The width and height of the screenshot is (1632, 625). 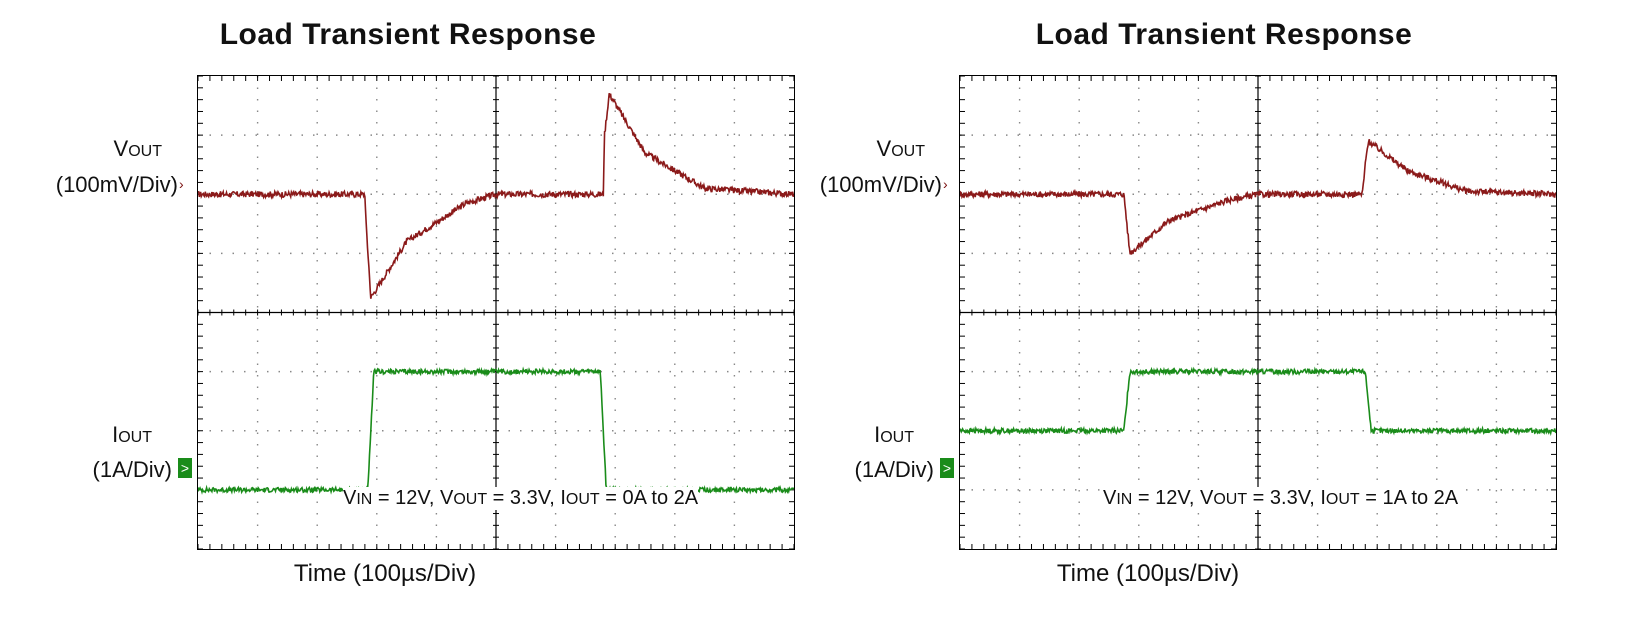 What do you see at coordinates (521, 498) in the screenshot?
I see `test-conditions: VIN = 12V, VOUT = 3.3V, IOUT = 0A to 2A` at bounding box center [521, 498].